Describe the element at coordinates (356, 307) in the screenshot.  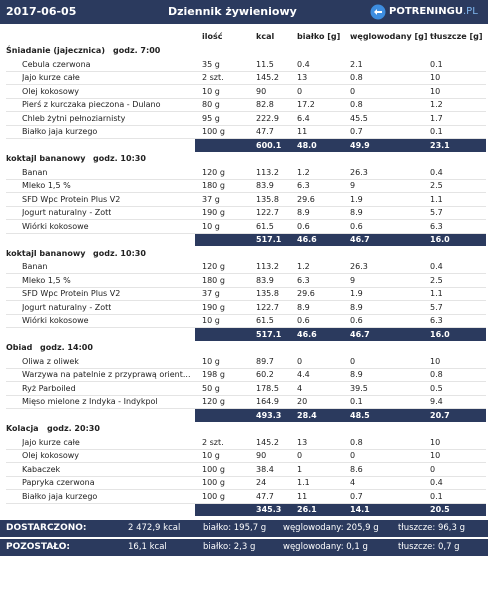
I see `item-cell: 8.9` at that location.